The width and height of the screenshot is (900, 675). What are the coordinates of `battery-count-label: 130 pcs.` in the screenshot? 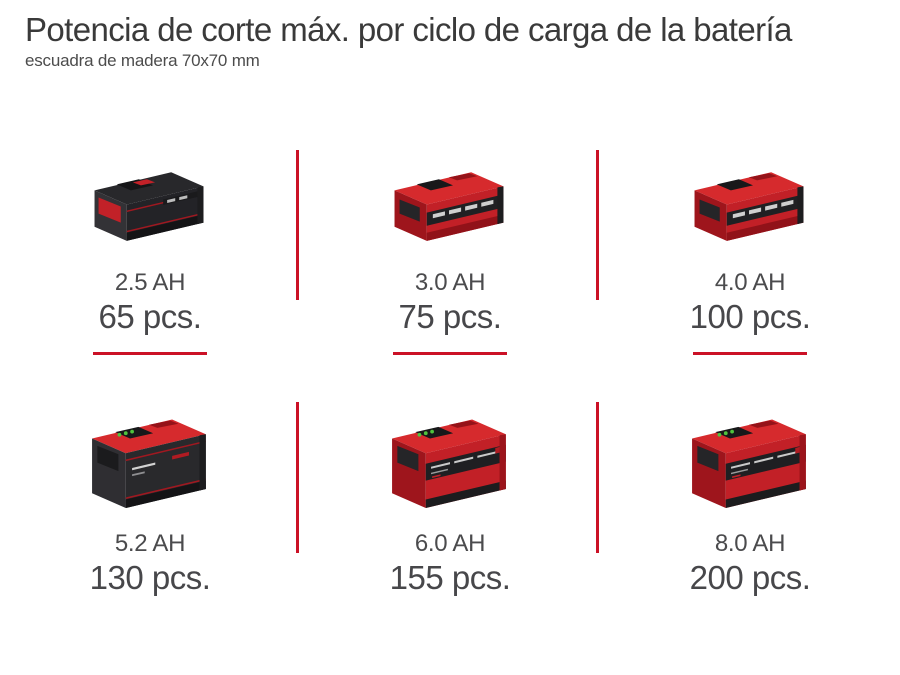 It's located at (150, 577).